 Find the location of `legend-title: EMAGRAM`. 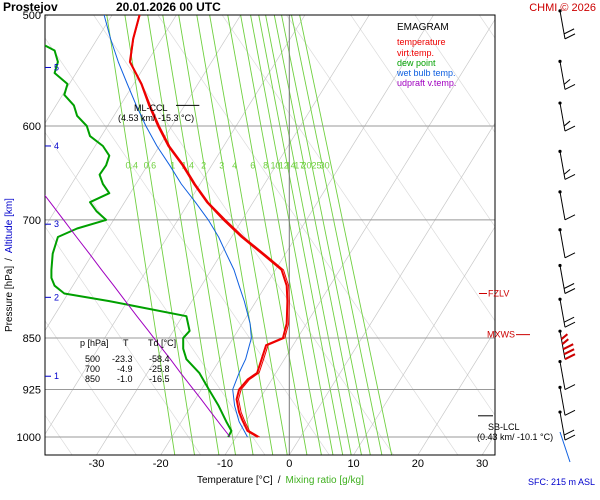

legend-title: EMAGRAM is located at coordinates (423, 27).